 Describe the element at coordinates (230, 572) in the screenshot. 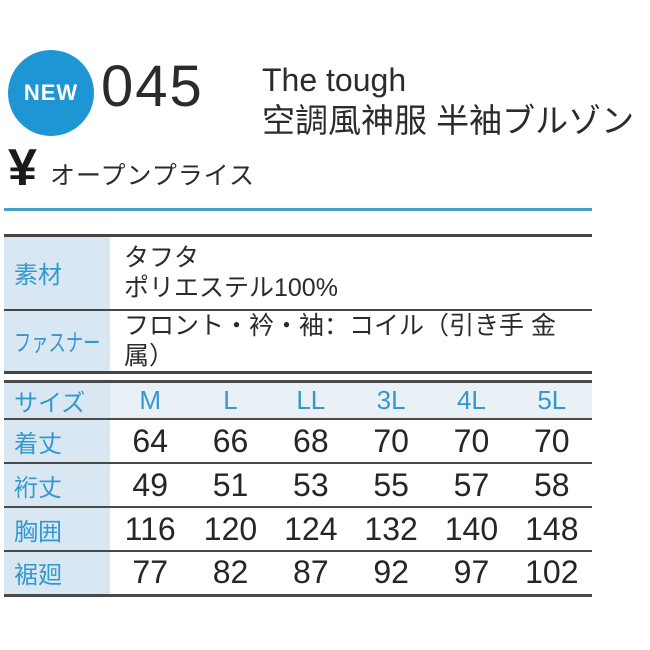

I see `size-value: 82` at that location.